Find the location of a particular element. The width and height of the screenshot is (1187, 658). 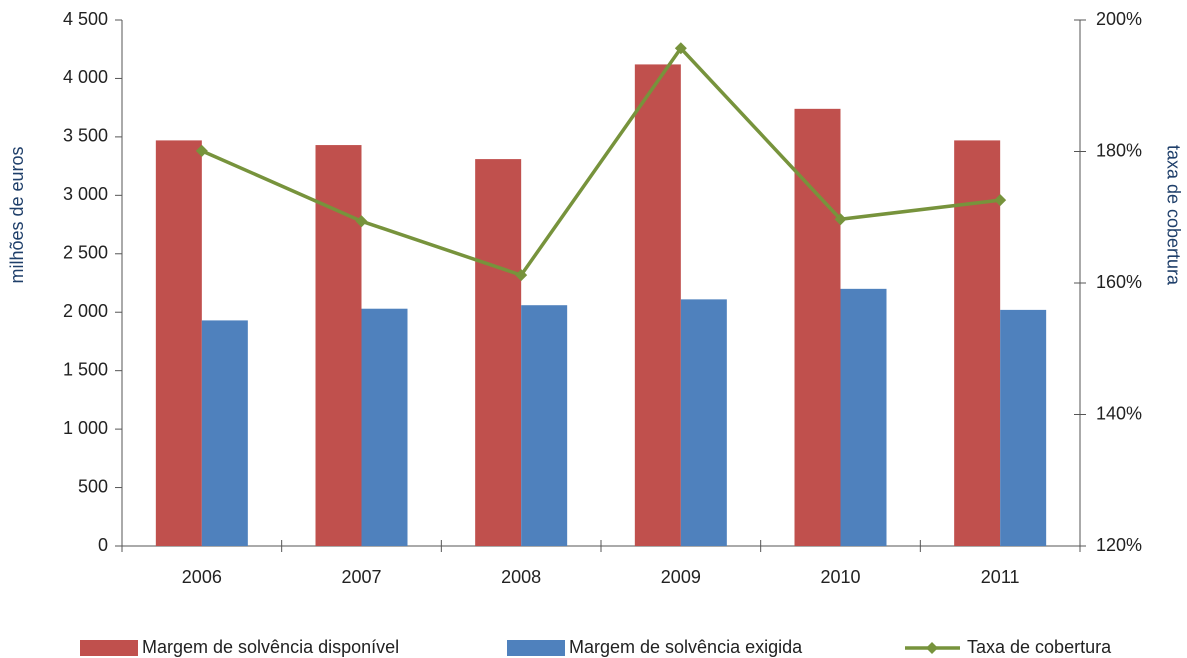

x-tick-label: 2008 is located at coordinates (521, 577).